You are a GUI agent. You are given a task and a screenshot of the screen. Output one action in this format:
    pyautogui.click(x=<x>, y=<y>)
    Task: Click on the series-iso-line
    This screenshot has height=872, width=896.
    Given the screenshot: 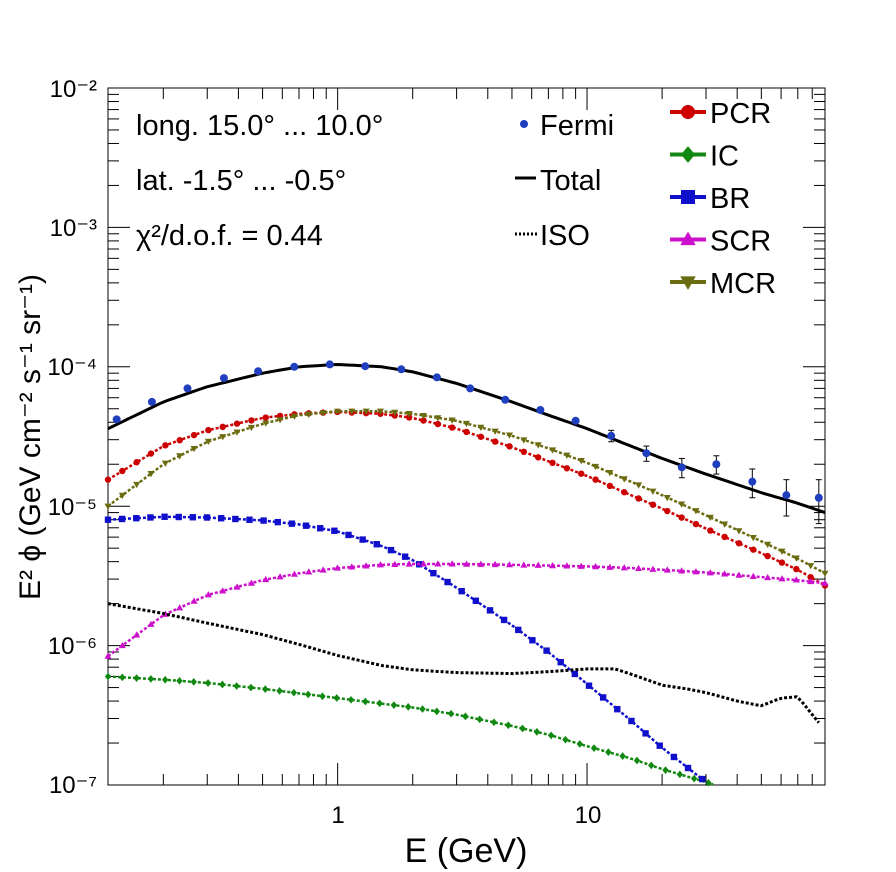 What is the action you would take?
    pyautogui.click(x=463, y=663)
    